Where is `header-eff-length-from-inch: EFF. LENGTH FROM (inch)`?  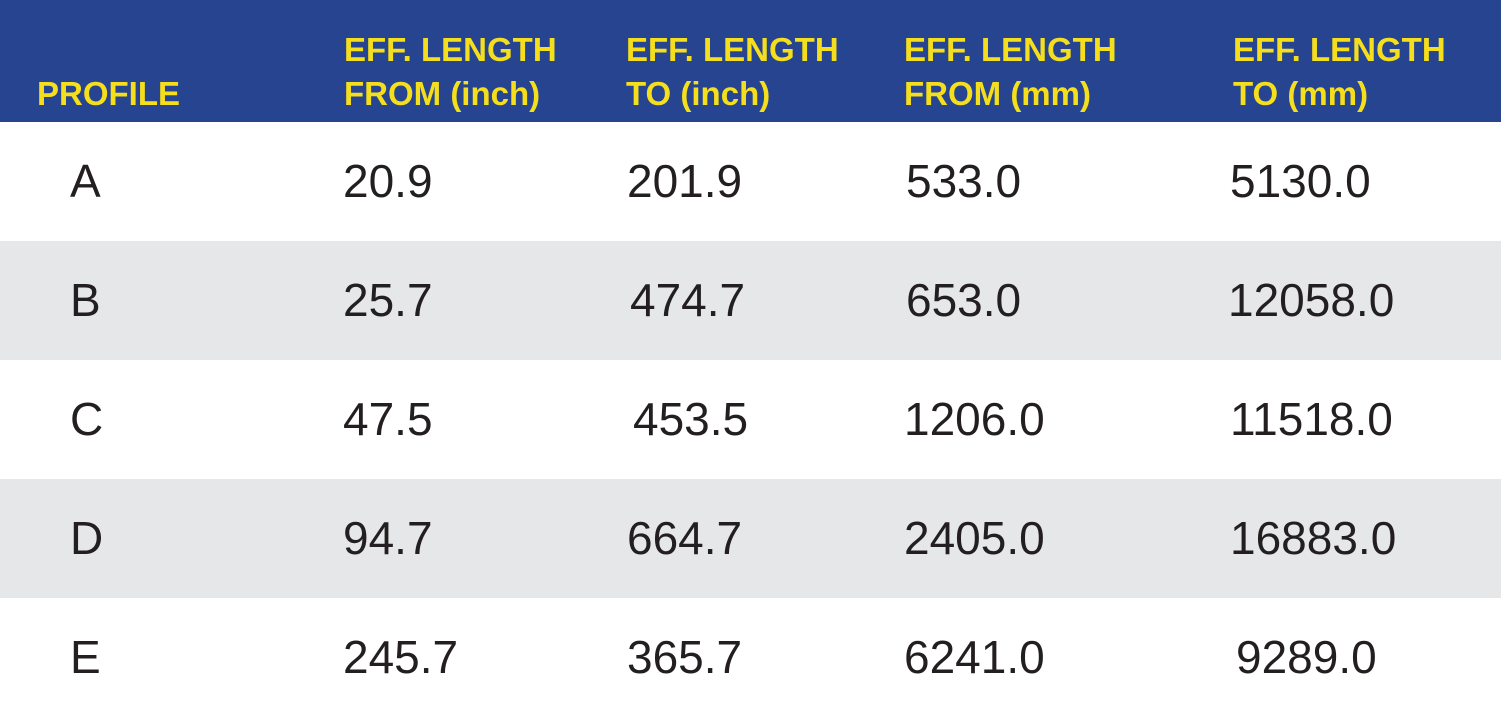
header-eff-length-from-inch: EFF. LENGTH FROM (inch) is located at coordinates (450, 72).